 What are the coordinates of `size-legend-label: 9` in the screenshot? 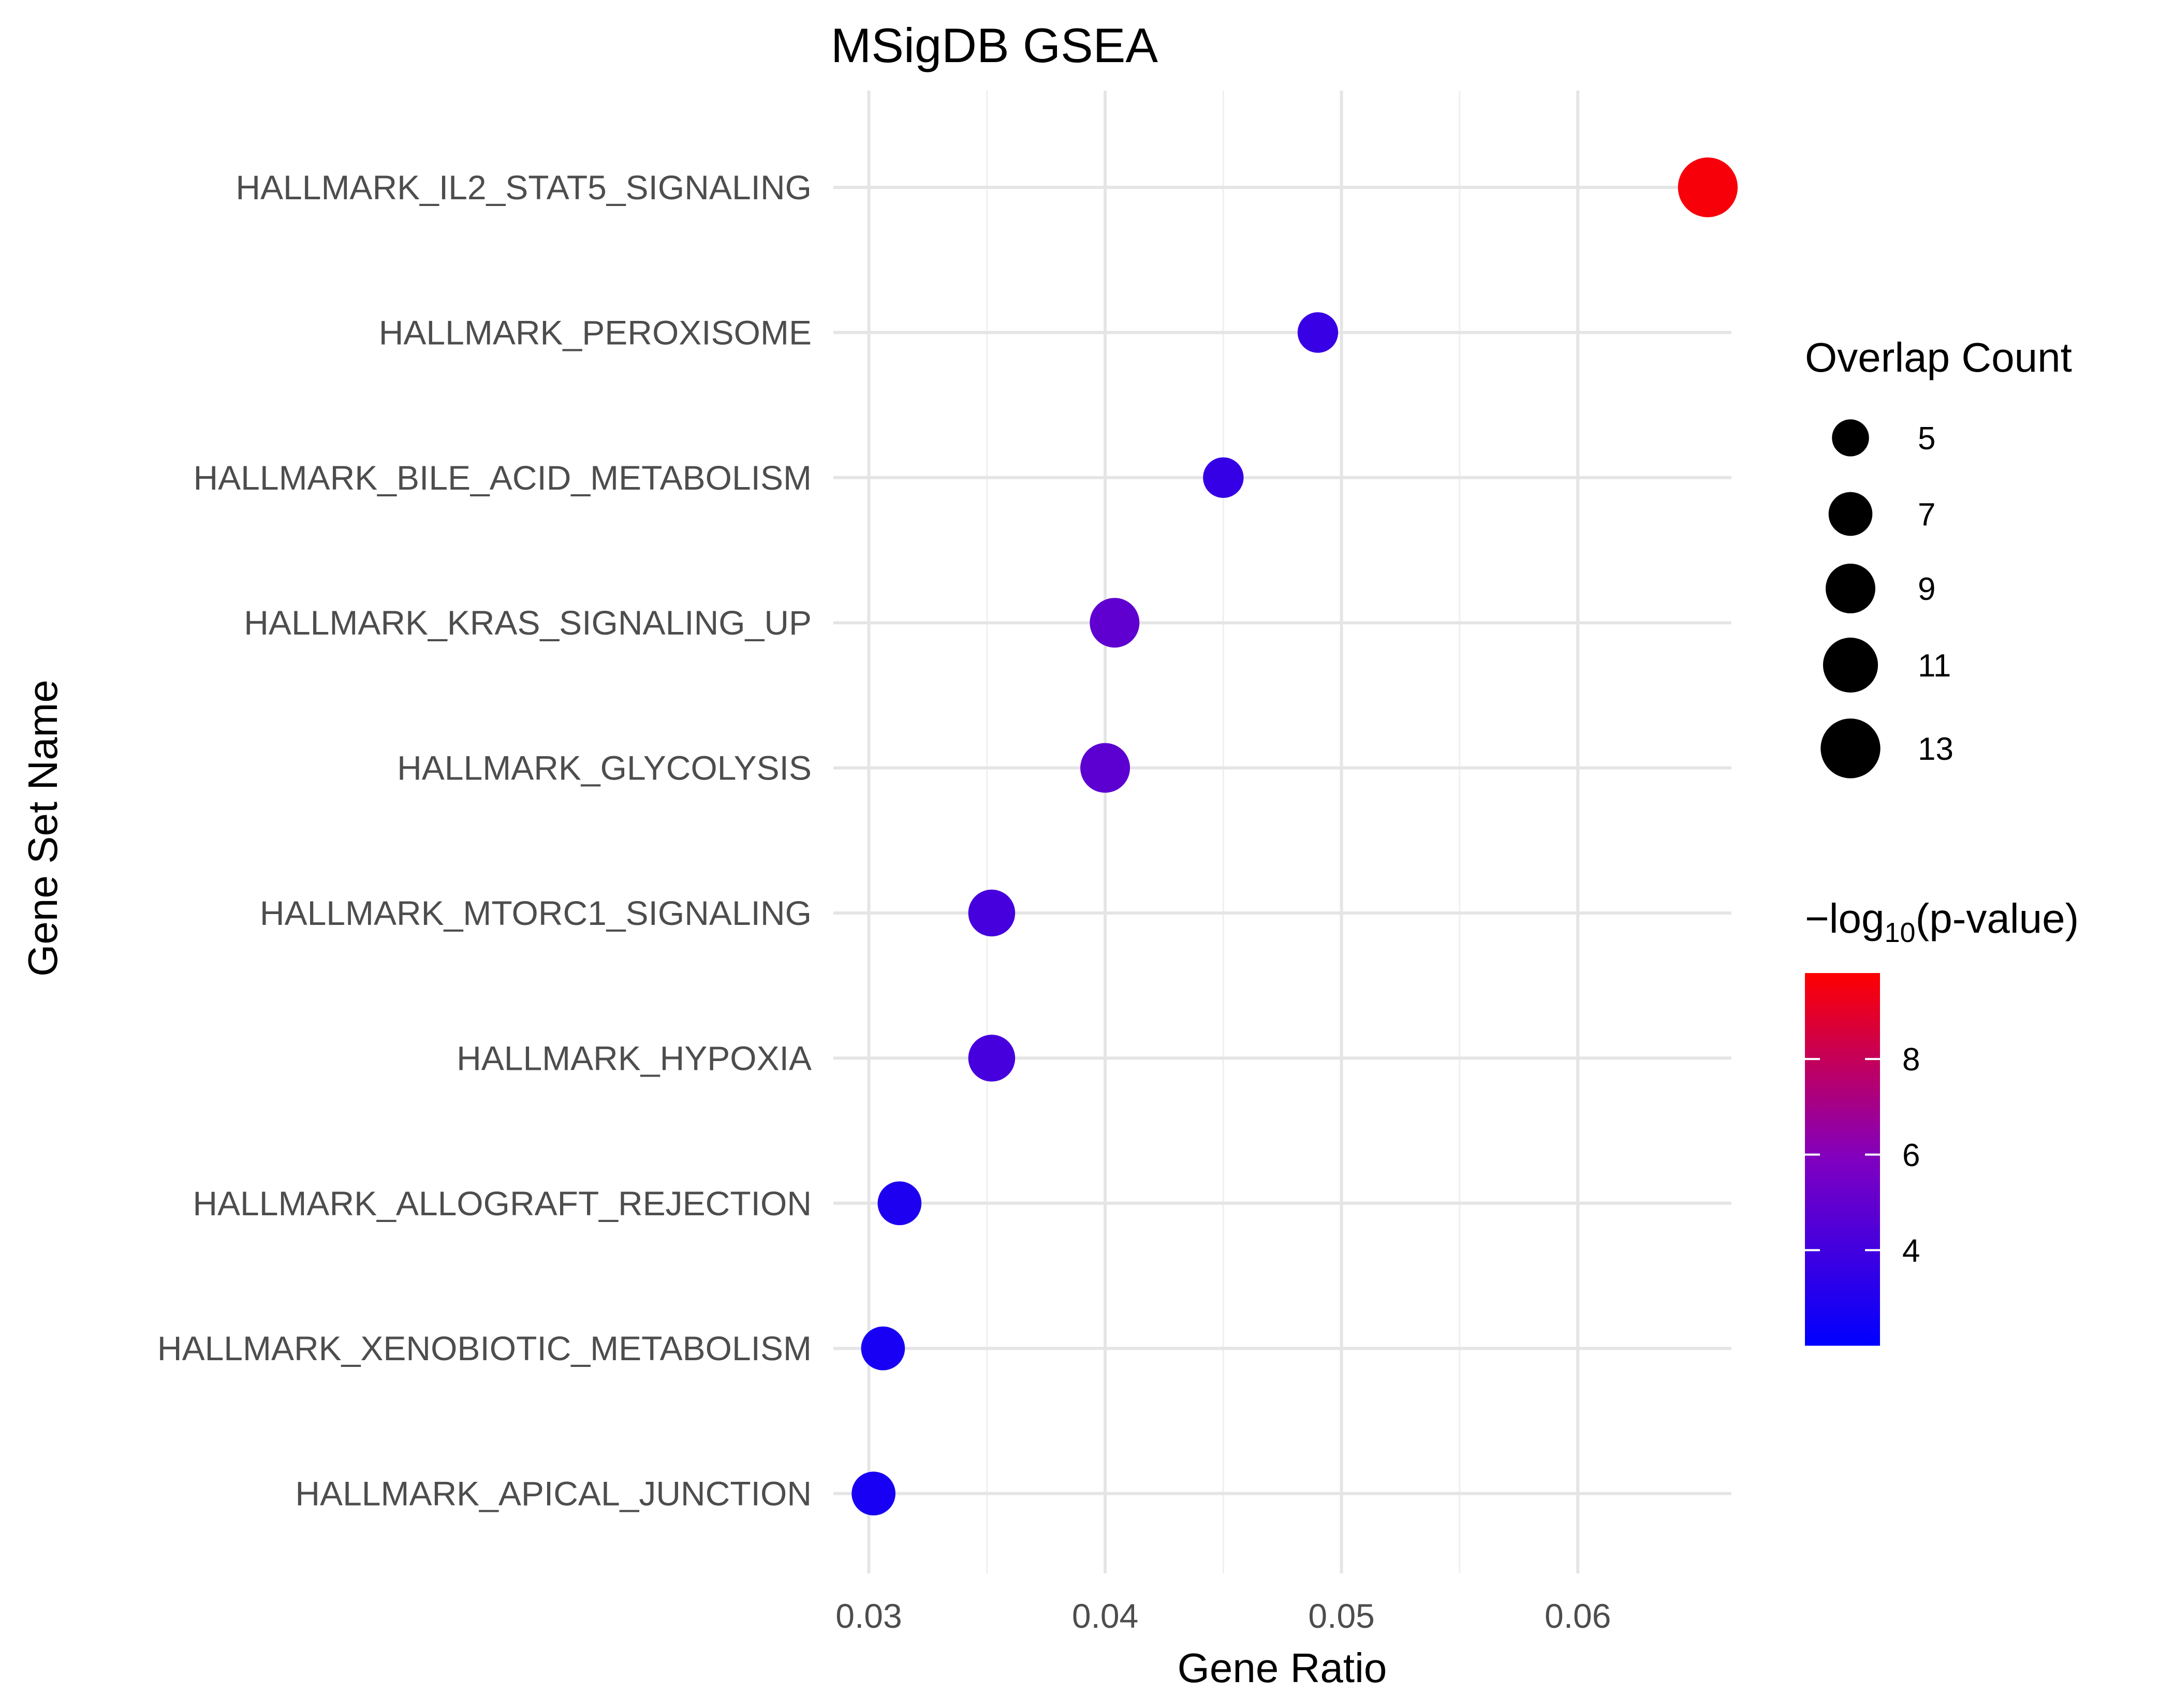 It's located at (1926, 589).